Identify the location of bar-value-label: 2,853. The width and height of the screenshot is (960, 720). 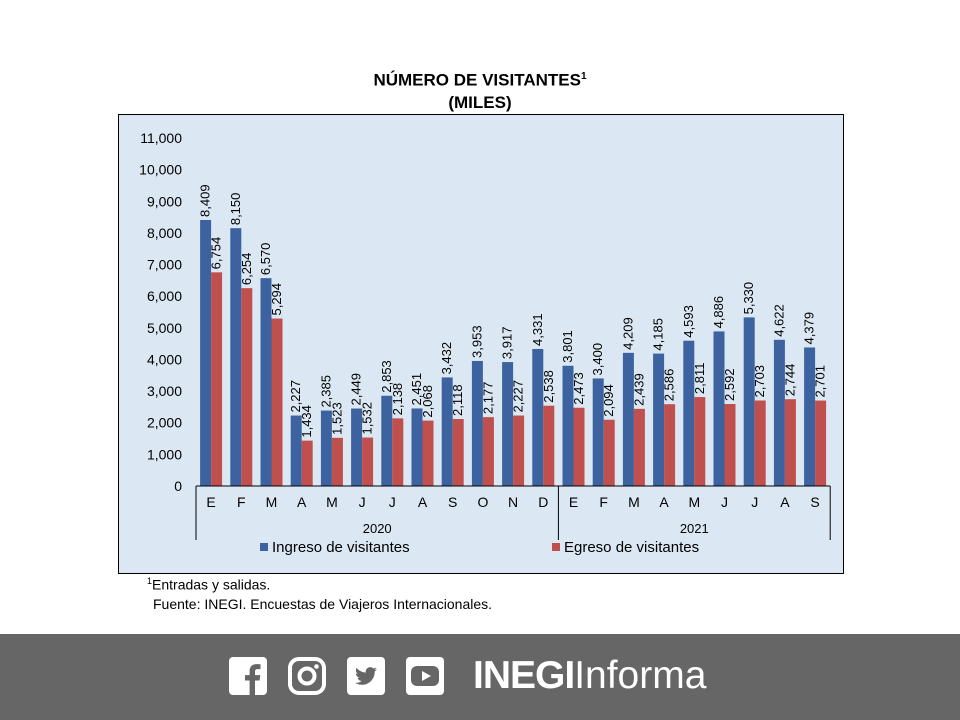
(386, 376).